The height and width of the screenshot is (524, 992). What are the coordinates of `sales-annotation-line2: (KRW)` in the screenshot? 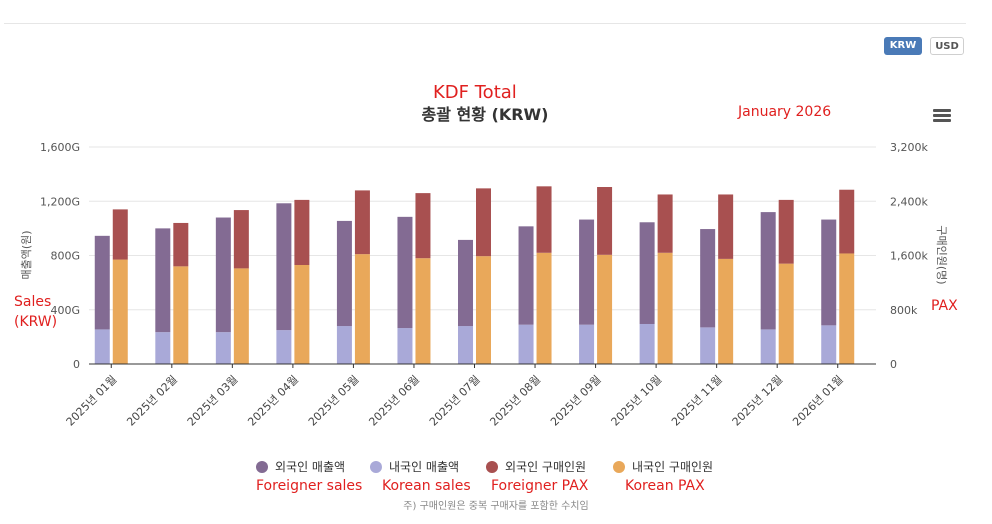 It's located at (36, 322).